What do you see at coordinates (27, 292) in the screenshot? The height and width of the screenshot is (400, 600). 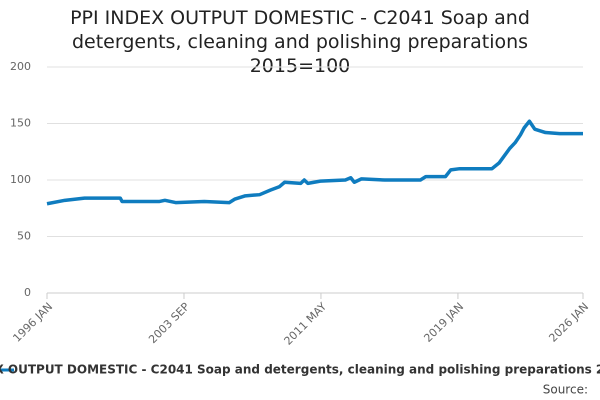 I see `y-tick-label: 0` at bounding box center [27, 292].